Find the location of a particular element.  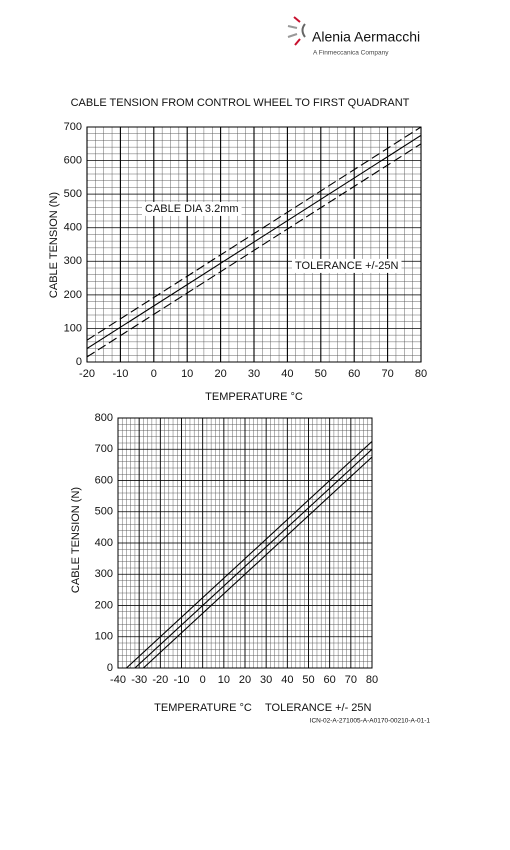

annotation: CABLE DIA 3.2mm is located at coordinates (192, 209).